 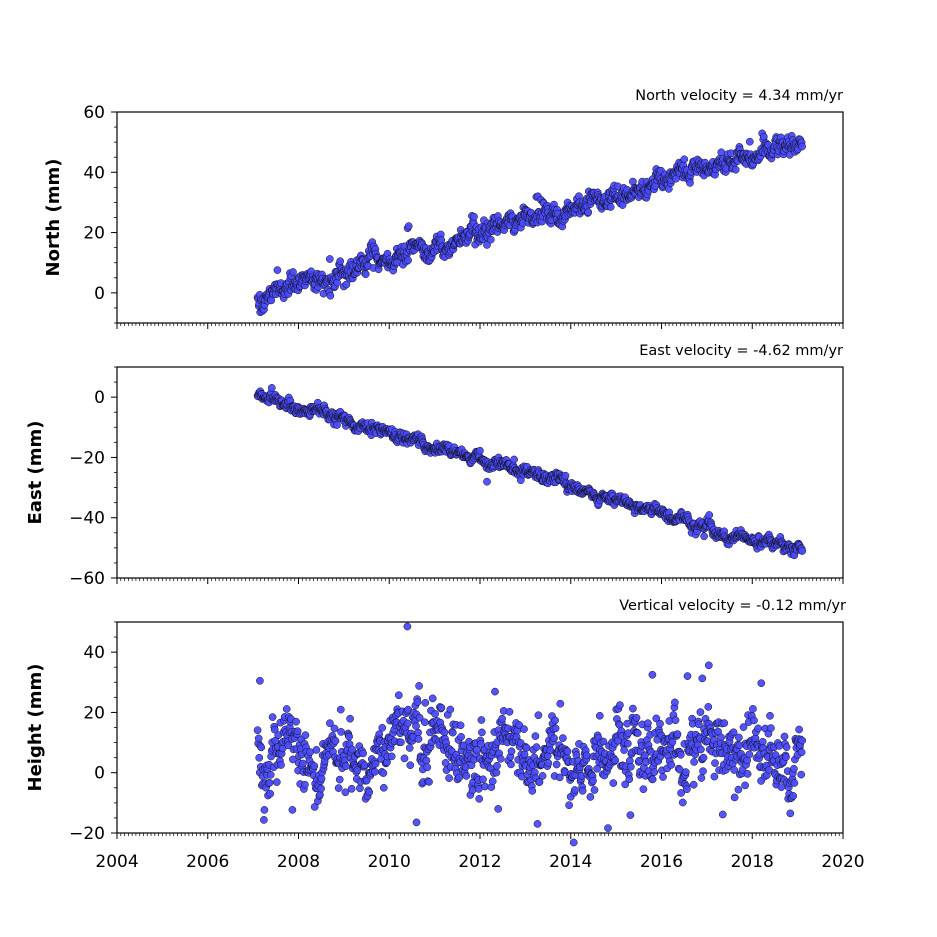 I want to click on x-tick-label: 2010, so click(x=389, y=862).